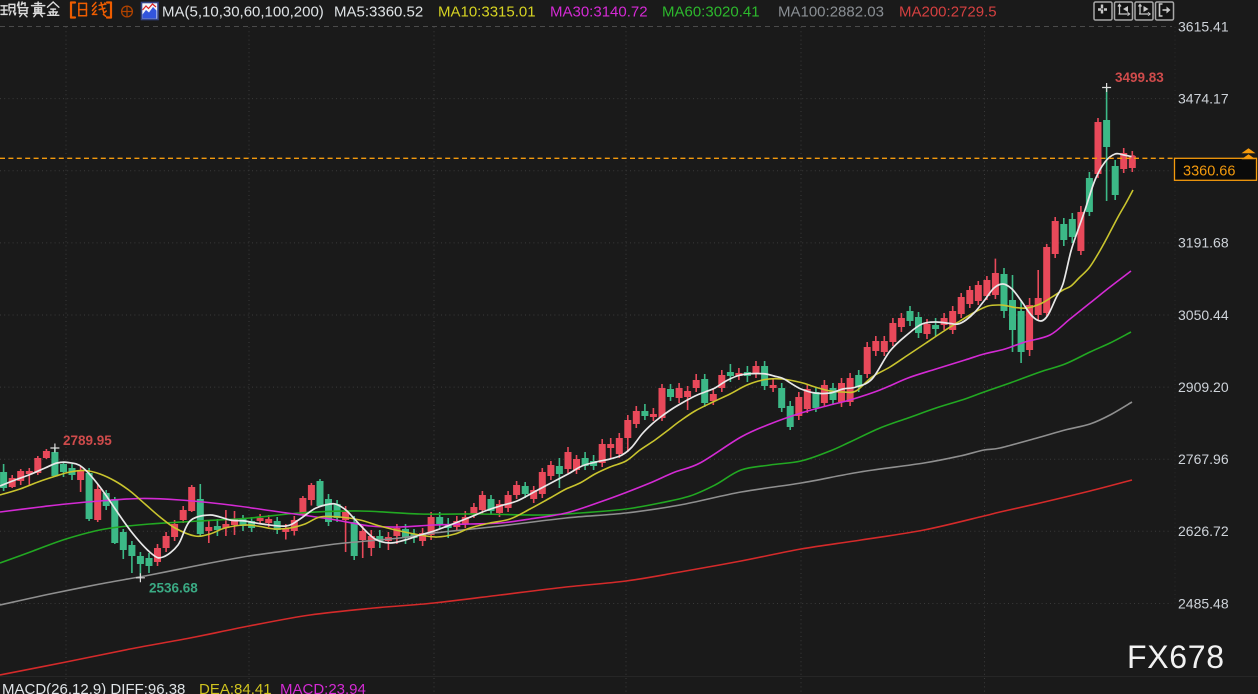 This screenshot has height=694, width=1258. What do you see at coordinates (1203, 26) in the screenshot?
I see `svg-text: 3615.41` at bounding box center [1203, 26].